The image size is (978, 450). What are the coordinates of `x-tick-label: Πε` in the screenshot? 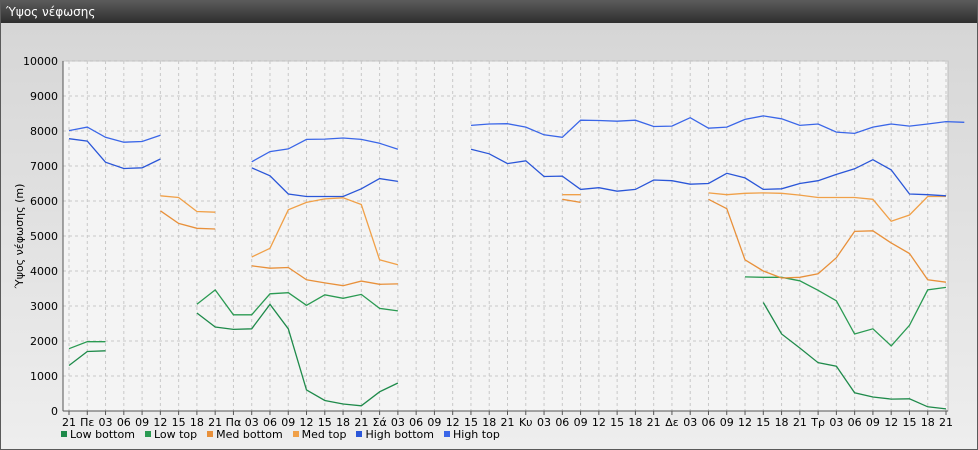 It's located at (87, 422).